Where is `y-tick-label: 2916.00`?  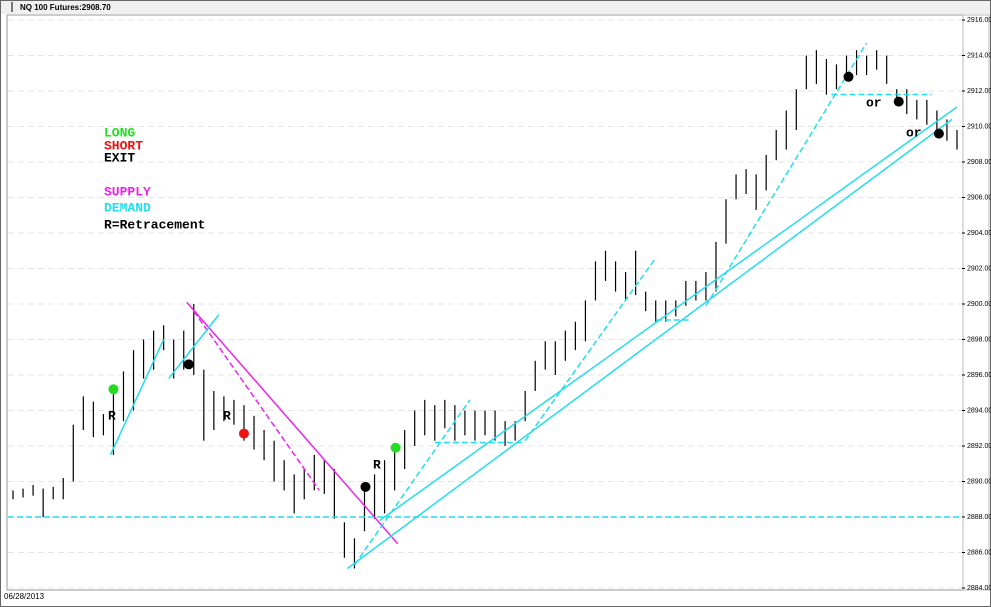 y-tick-label: 2916.00 is located at coordinates (979, 20).